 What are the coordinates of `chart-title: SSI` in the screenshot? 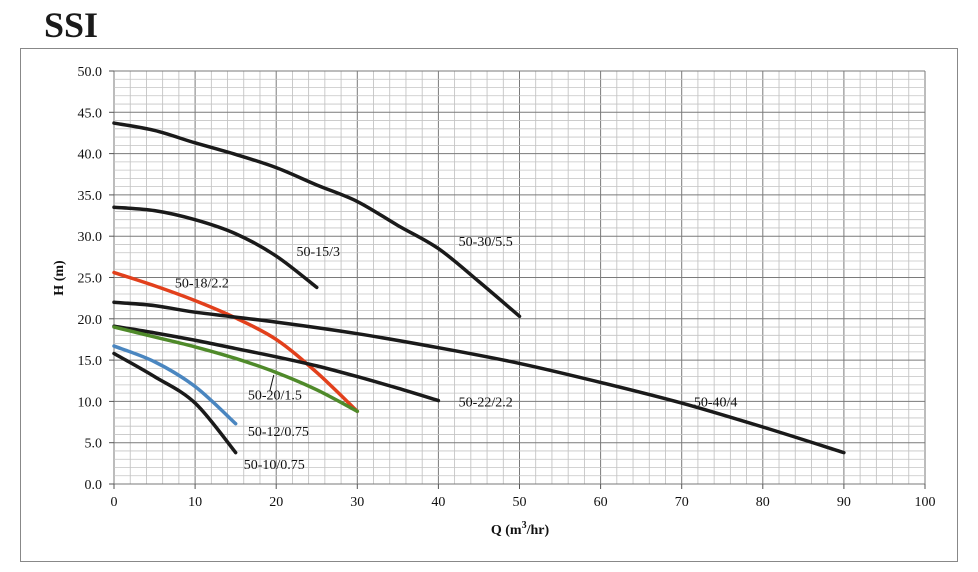 It's located at (71, 25).